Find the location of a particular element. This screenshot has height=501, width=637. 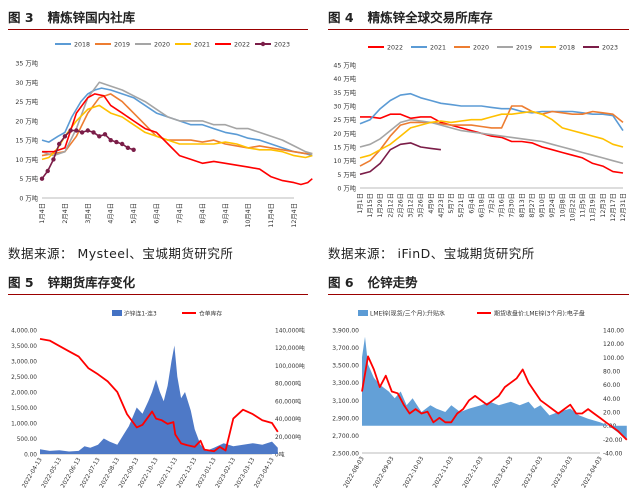

figure-number: 图 3 is located at coordinates (21, 17).